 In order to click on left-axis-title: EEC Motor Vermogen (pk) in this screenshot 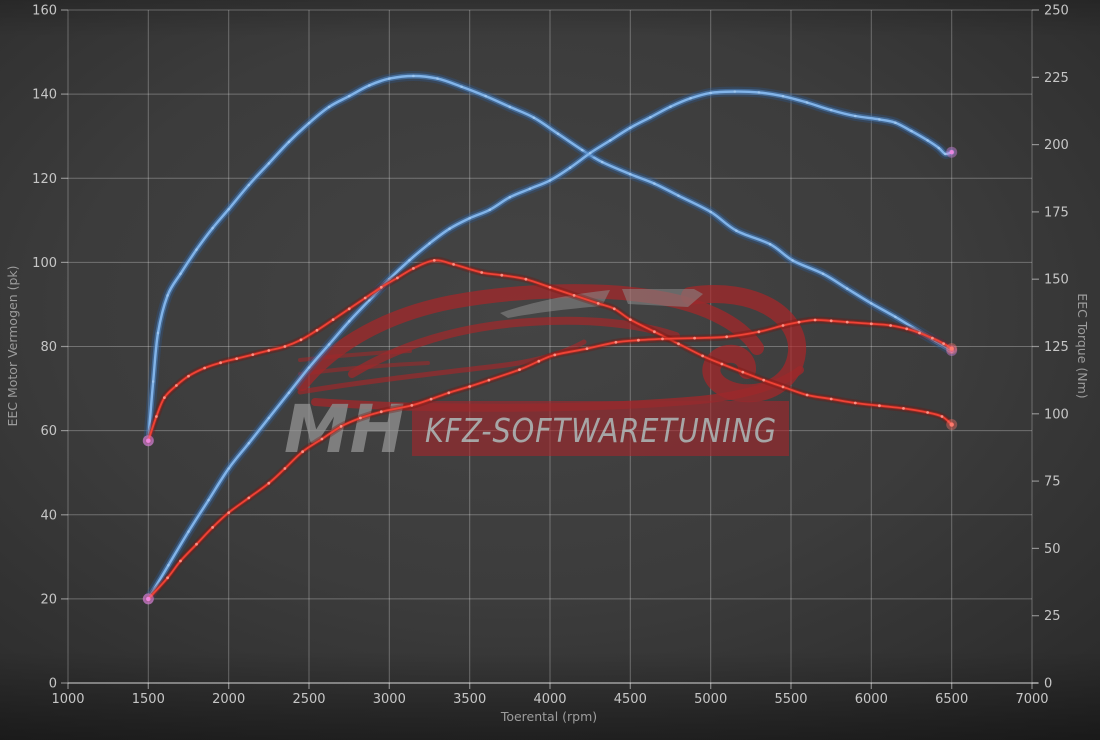, I will do `click(12, 345)`.